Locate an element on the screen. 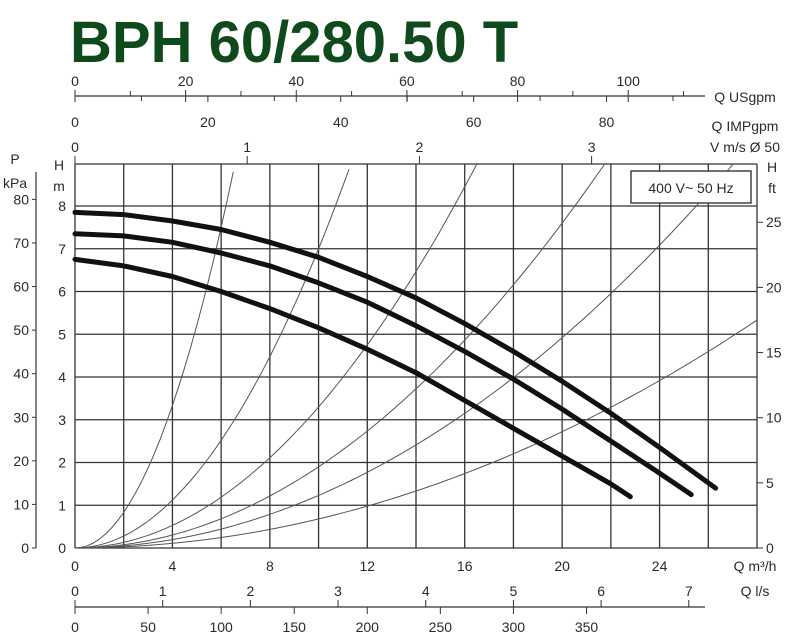 The width and height of the screenshot is (789, 639). legend-text: 400 V~ 50 Hz is located at coordinates (690, 188).